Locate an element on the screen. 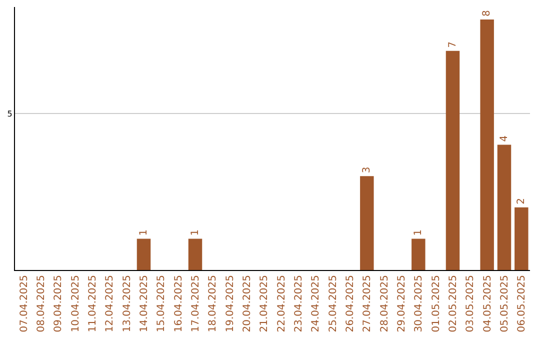  x-tick-label: 06.05.2025 is located at coordinates (522, 303).